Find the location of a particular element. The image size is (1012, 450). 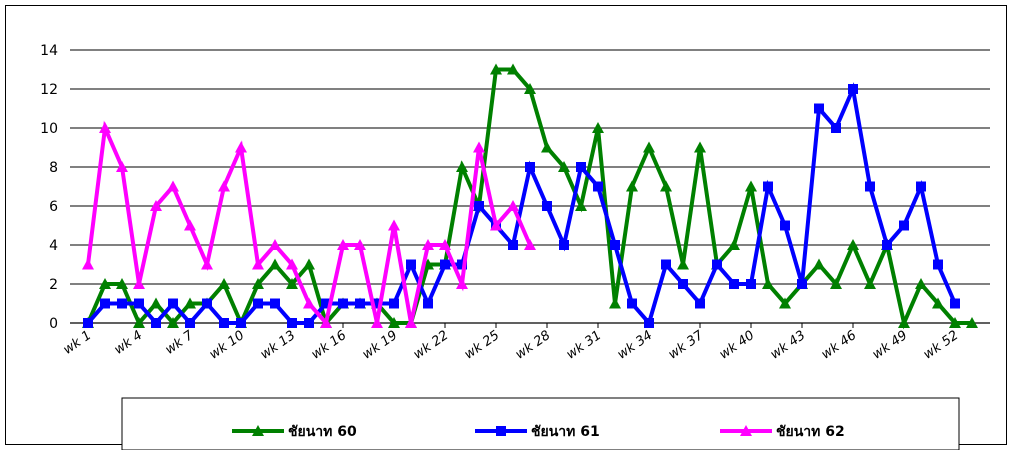

legend-item-3: ชัยนาท 62 is located at coordinates (782, 432).